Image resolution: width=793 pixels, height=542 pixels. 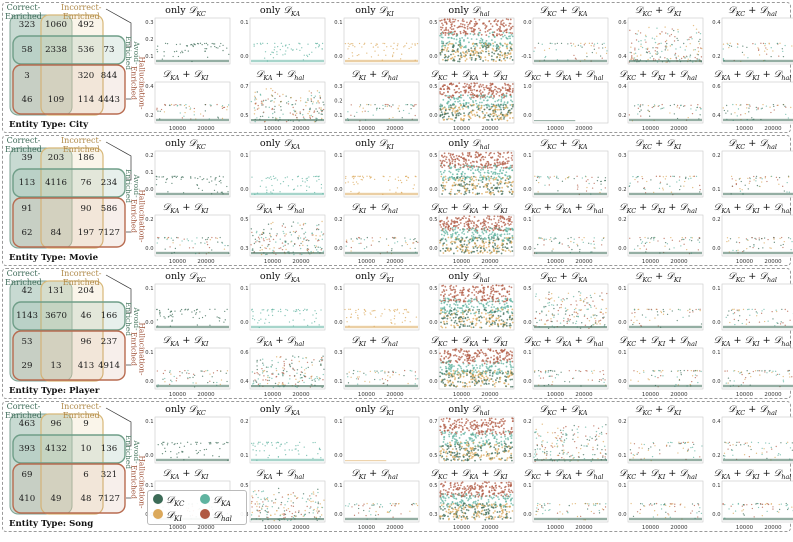 I want to click on y-tick-label: 0.1, so click(x=244, y=23).